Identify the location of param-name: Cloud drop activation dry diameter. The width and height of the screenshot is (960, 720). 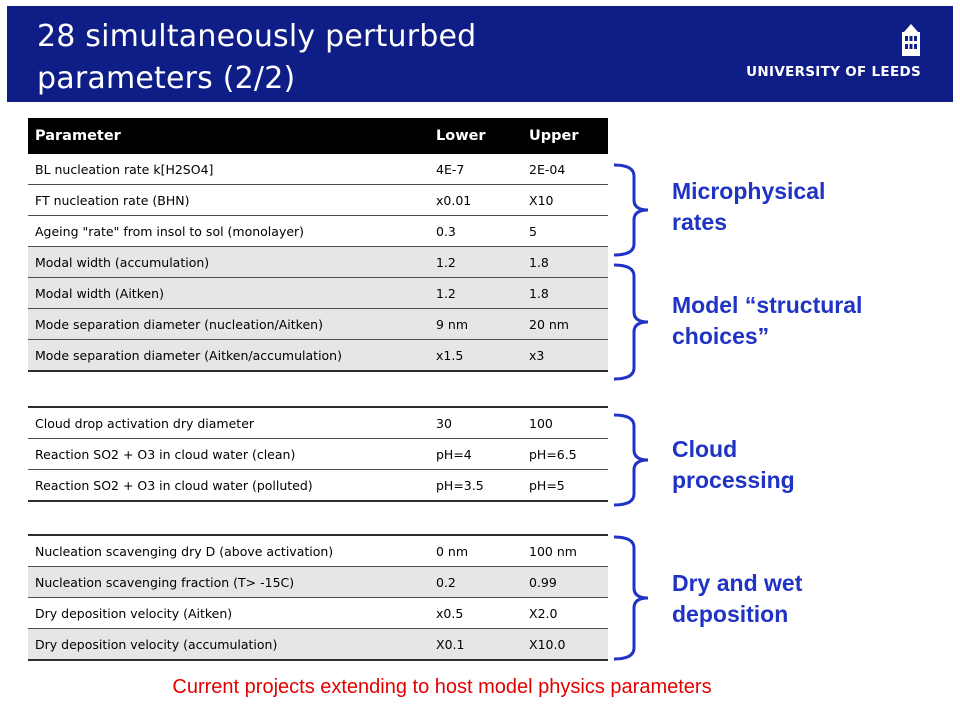
(228, 423).